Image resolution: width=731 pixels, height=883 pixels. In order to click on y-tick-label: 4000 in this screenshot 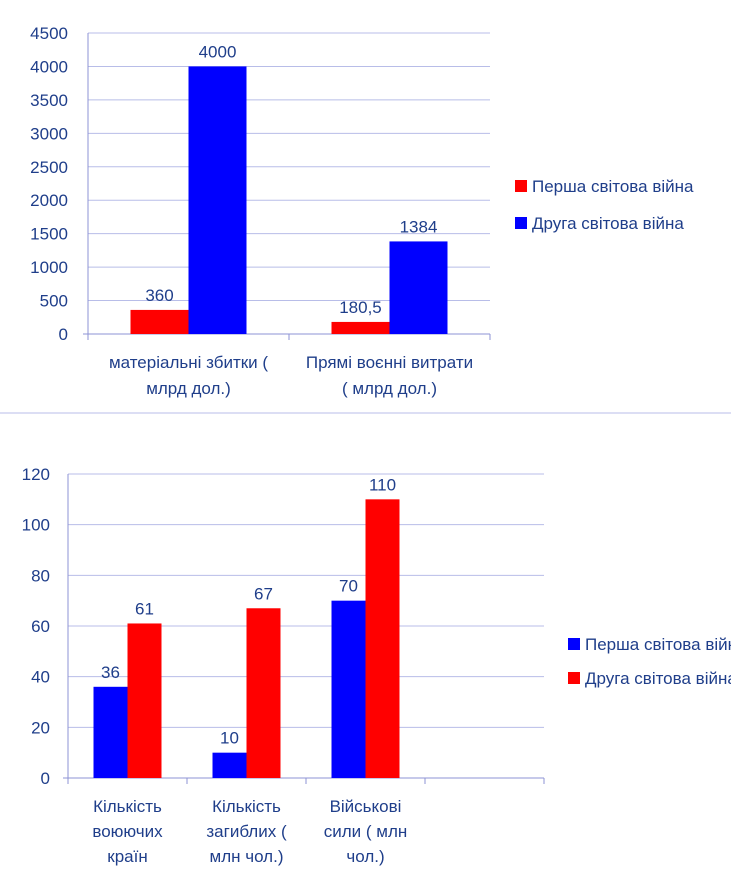, I will do `click(49, 66)`.